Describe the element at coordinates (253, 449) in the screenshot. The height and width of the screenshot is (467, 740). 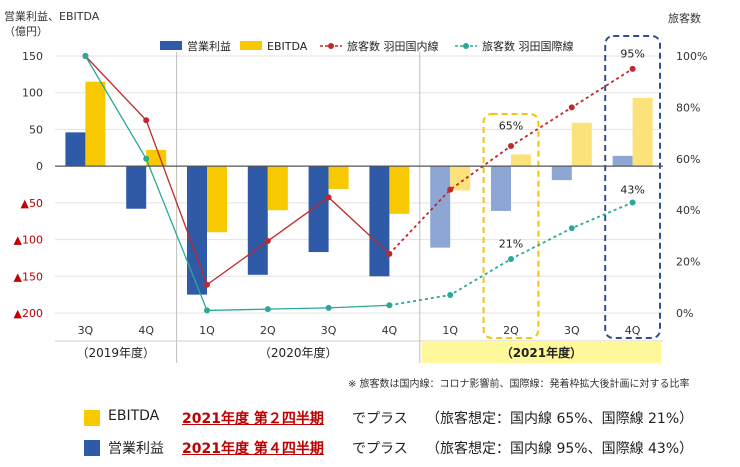
I see `footer-highlight: 2021年度 第４四半期` at that location.